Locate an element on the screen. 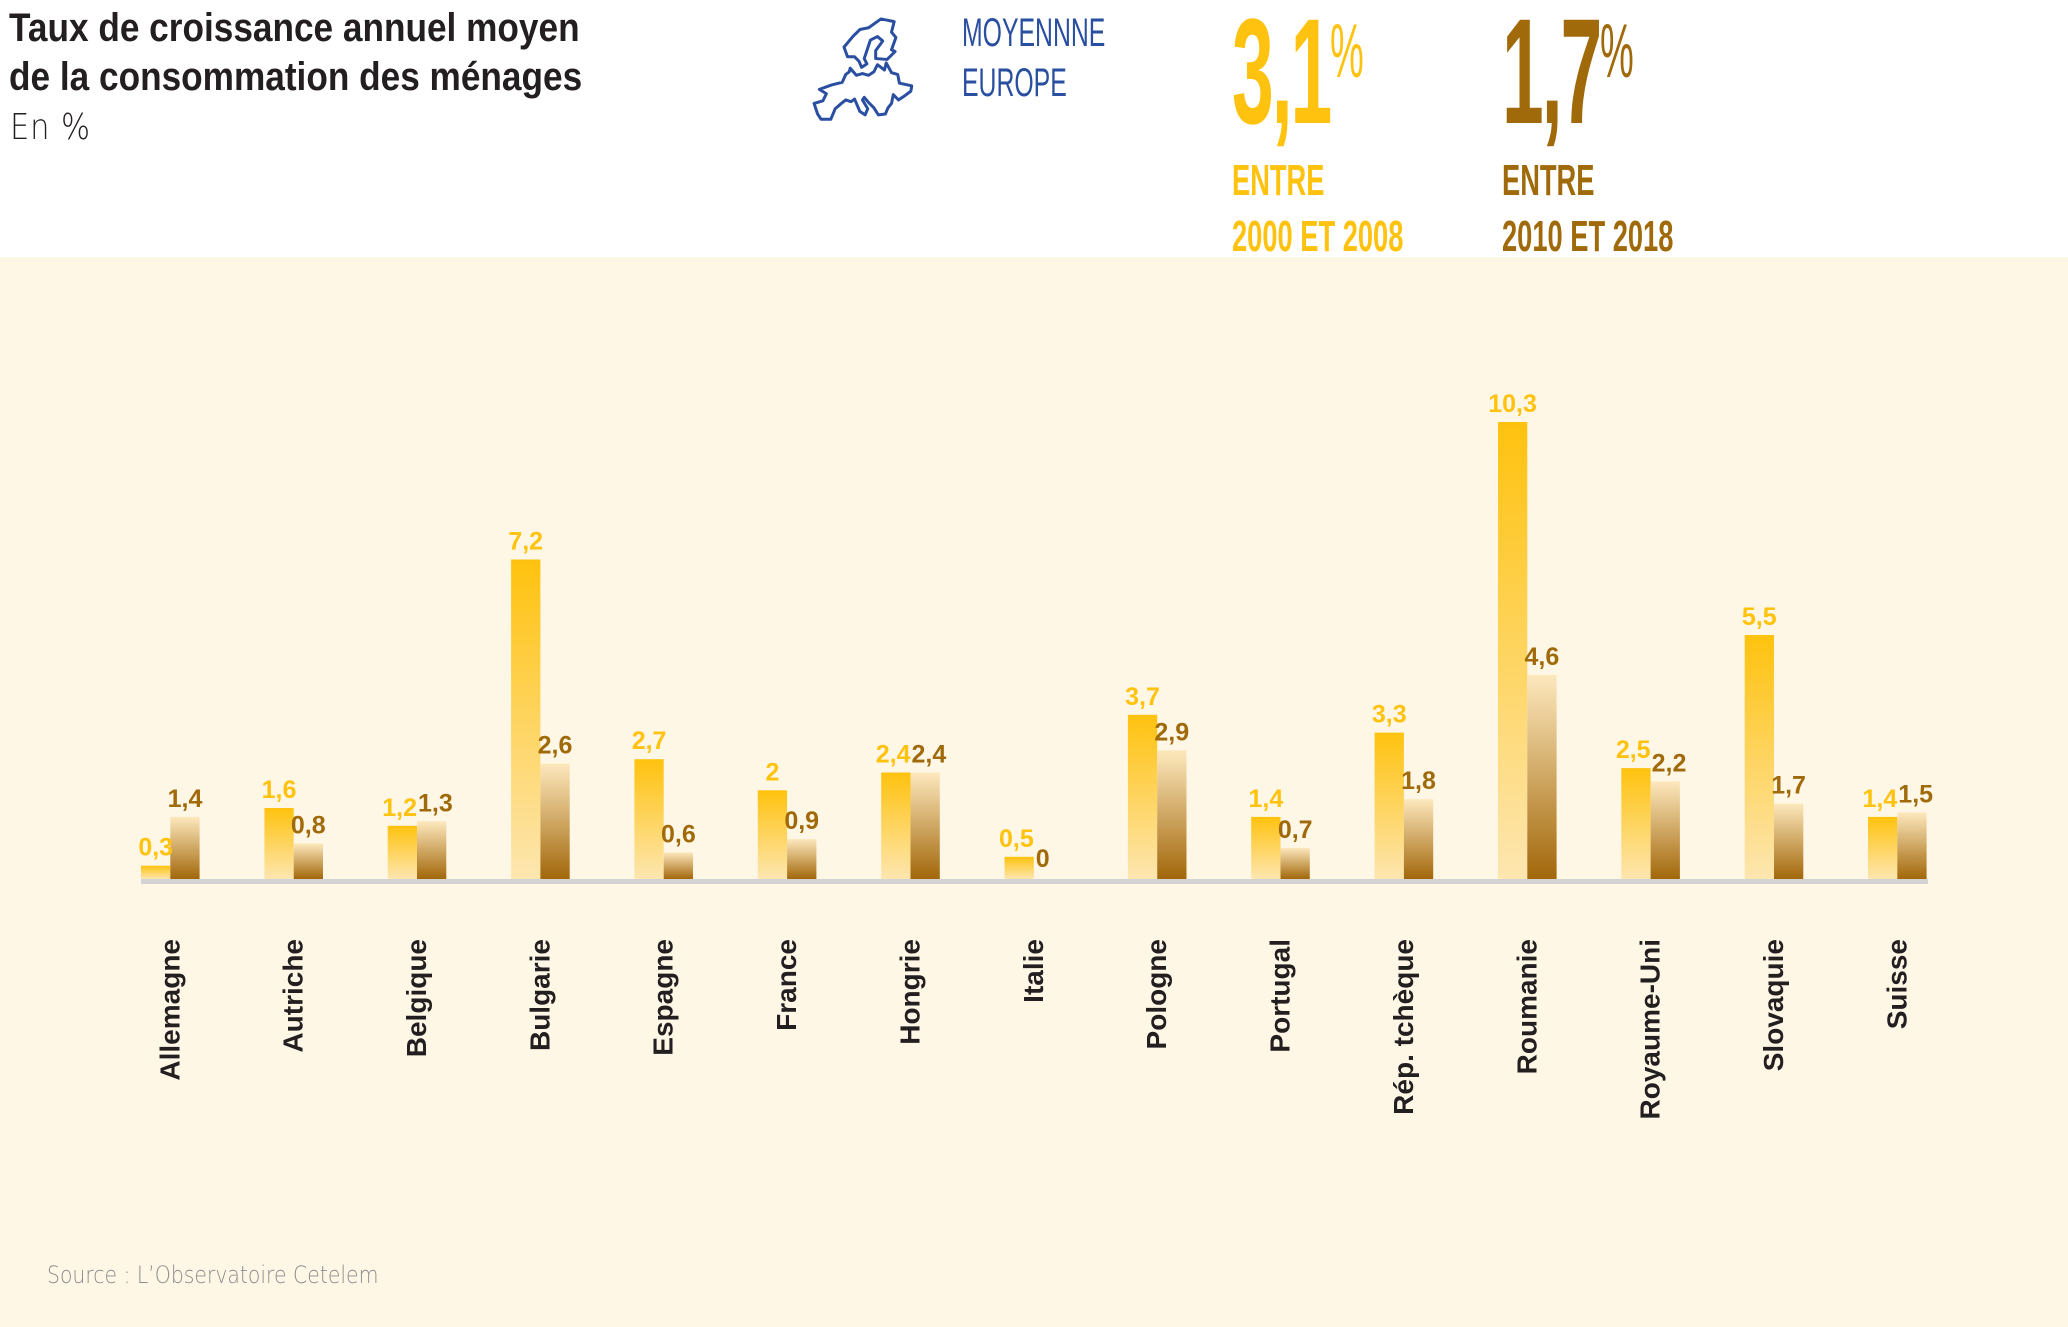 The image size is (2068, 1327). category-label: Autriche is located at coordinates (293, 996).